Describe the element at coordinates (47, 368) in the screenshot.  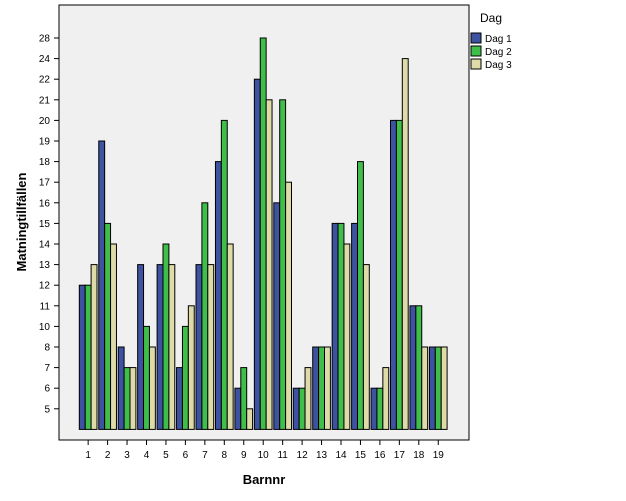
I see `y-tick-label: 7` at that location.